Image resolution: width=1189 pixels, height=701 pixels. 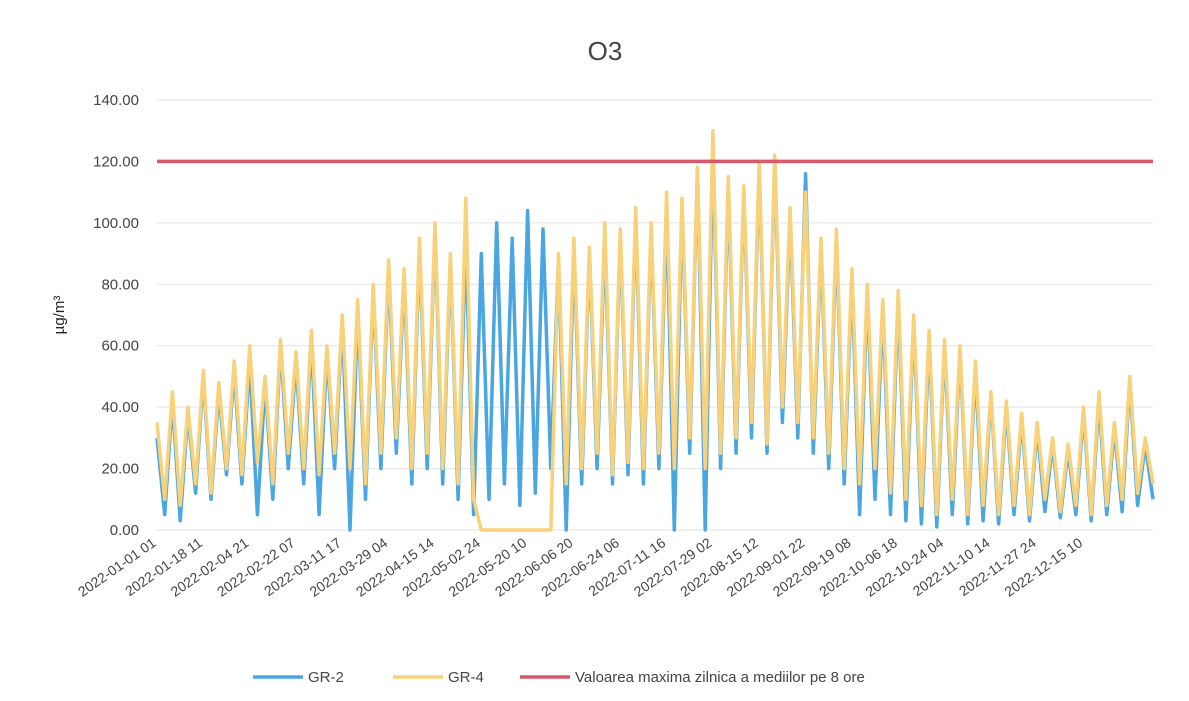 I want to click on chart-title: O3, so click(x=605, y=51).